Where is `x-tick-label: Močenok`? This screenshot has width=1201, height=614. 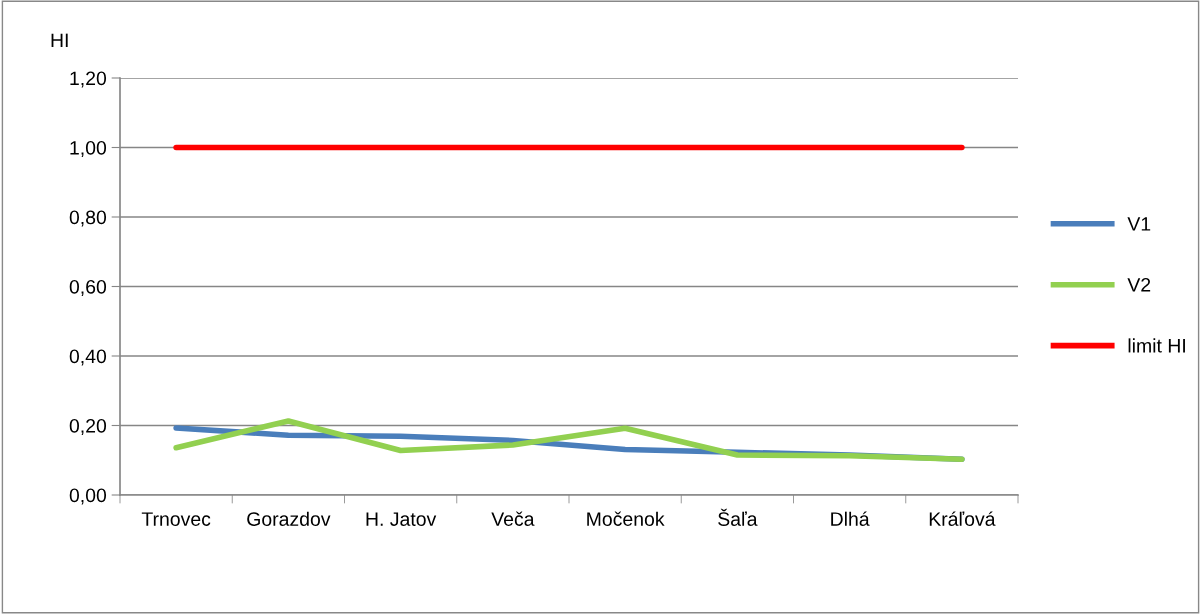 x-tick-label: Močenok is located at coordinates (626, 518).